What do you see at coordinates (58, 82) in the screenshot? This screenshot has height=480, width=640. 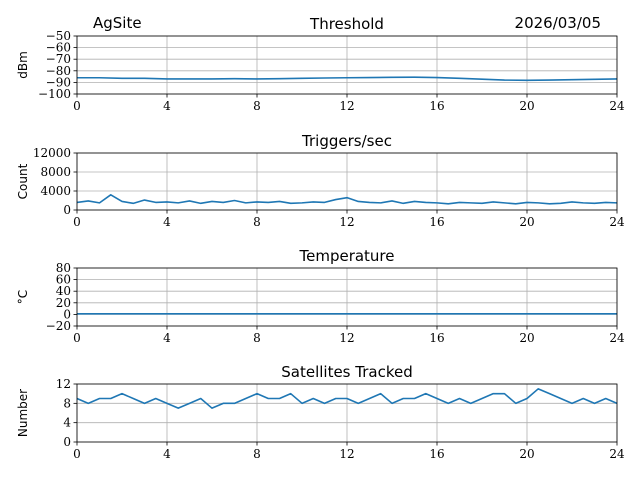 I see `y-tick-label: −90` at bounding box center [58, 82].